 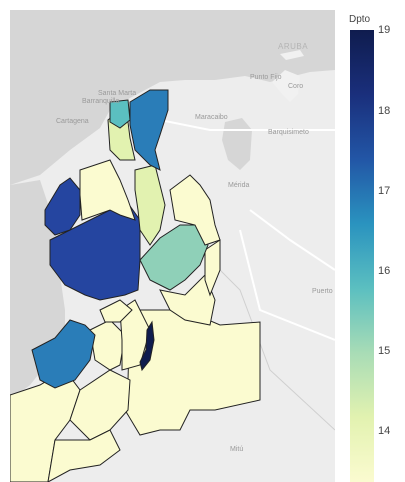 What do you see at coordinates (107, 190) in the screenshot?
I see `region-bolivar: Bolívar: 13` at bounding box center [107, 190].